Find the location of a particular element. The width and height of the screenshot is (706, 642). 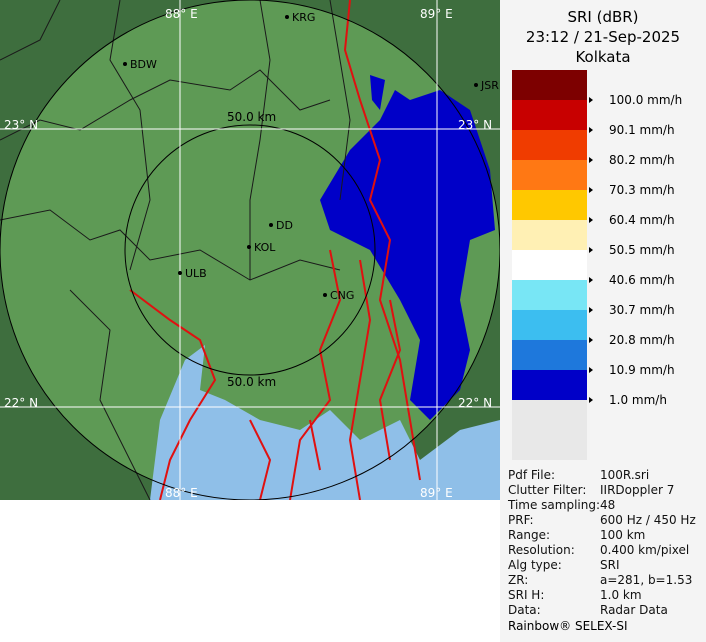

info-value: 100 km is located at coordinates (622, 535).